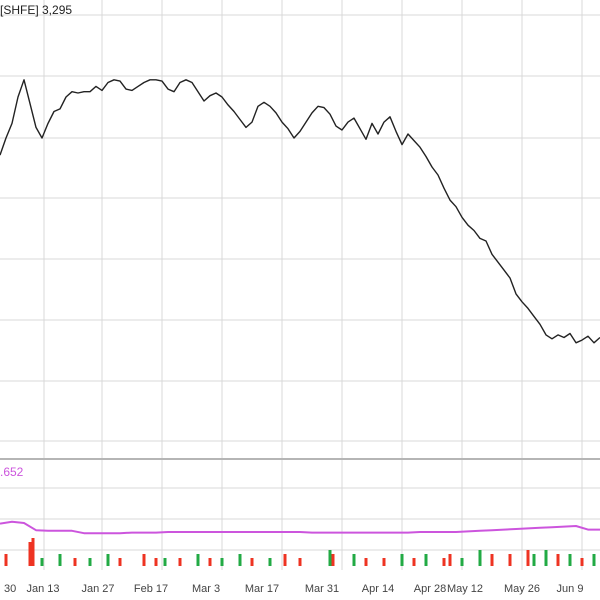 The image size is (600, 600). I want to click on x-tick-label: Mar 17, so click(262, 589).